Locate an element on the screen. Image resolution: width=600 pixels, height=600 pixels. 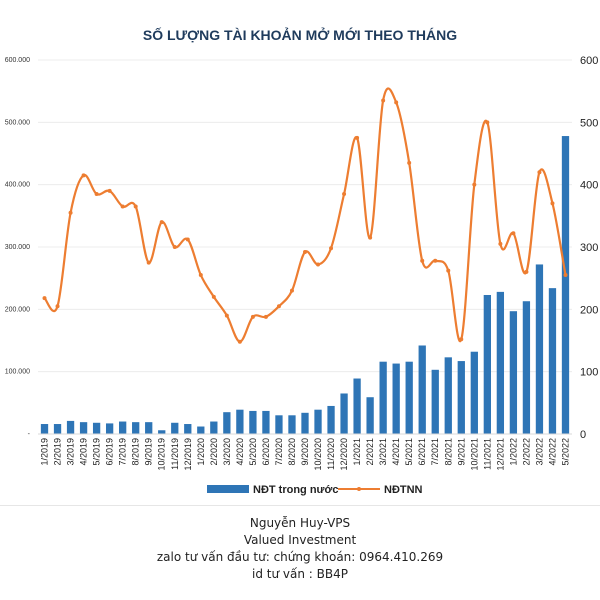
y-right-tick-label: 100 is located at coordinates (589, 373).